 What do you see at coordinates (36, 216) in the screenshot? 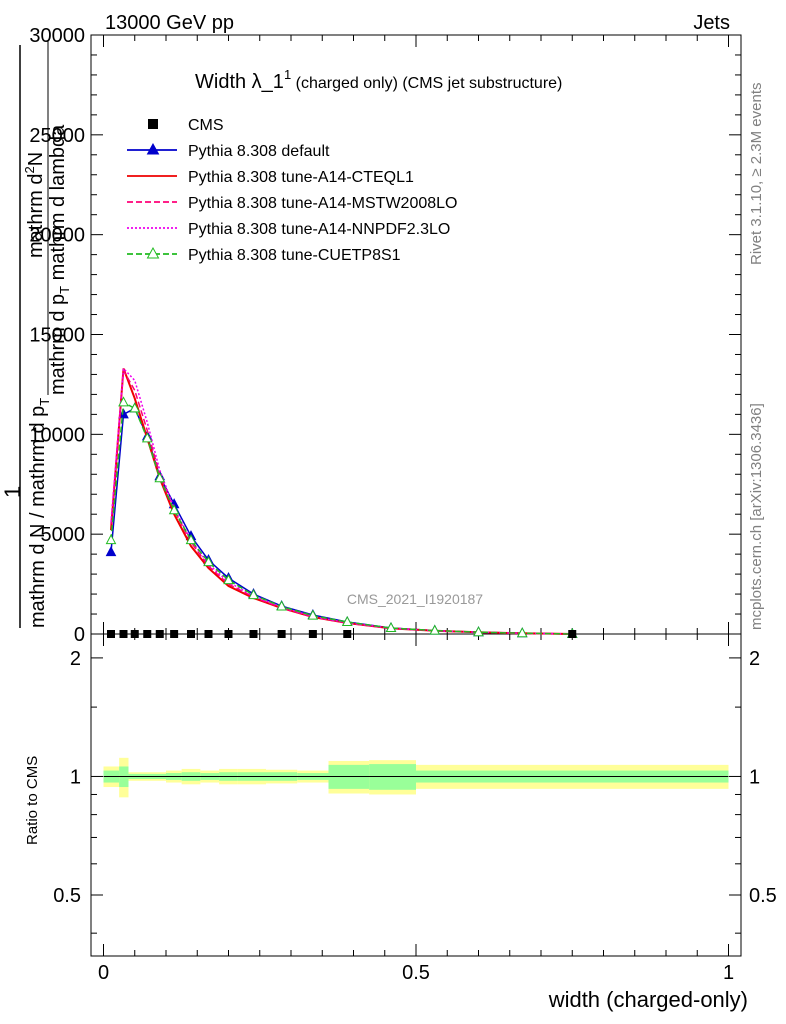
I see `ylabel-numerator-d: mathrm d` at bounding box center [36, 216].